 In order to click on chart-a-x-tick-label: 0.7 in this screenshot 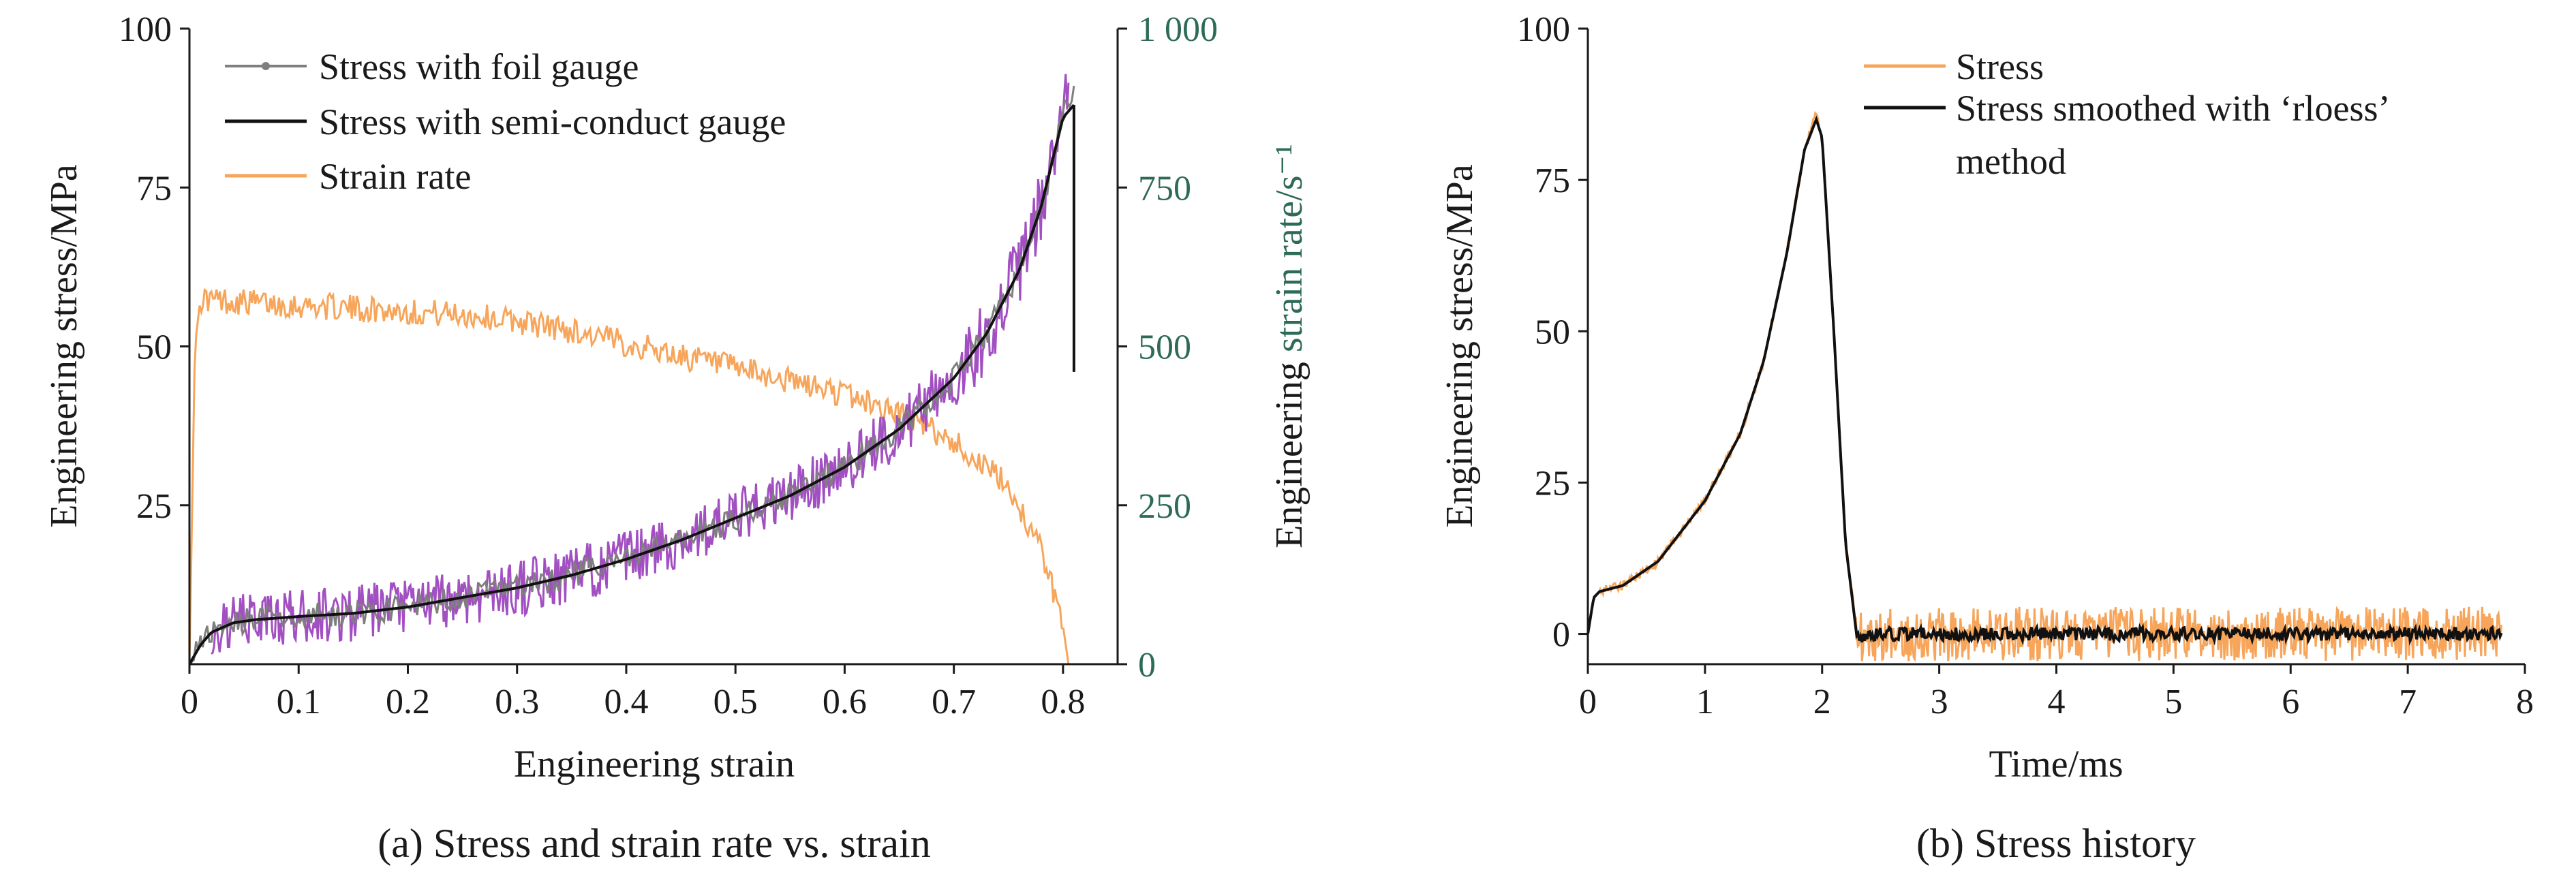, I will do `click(954, 702)`.